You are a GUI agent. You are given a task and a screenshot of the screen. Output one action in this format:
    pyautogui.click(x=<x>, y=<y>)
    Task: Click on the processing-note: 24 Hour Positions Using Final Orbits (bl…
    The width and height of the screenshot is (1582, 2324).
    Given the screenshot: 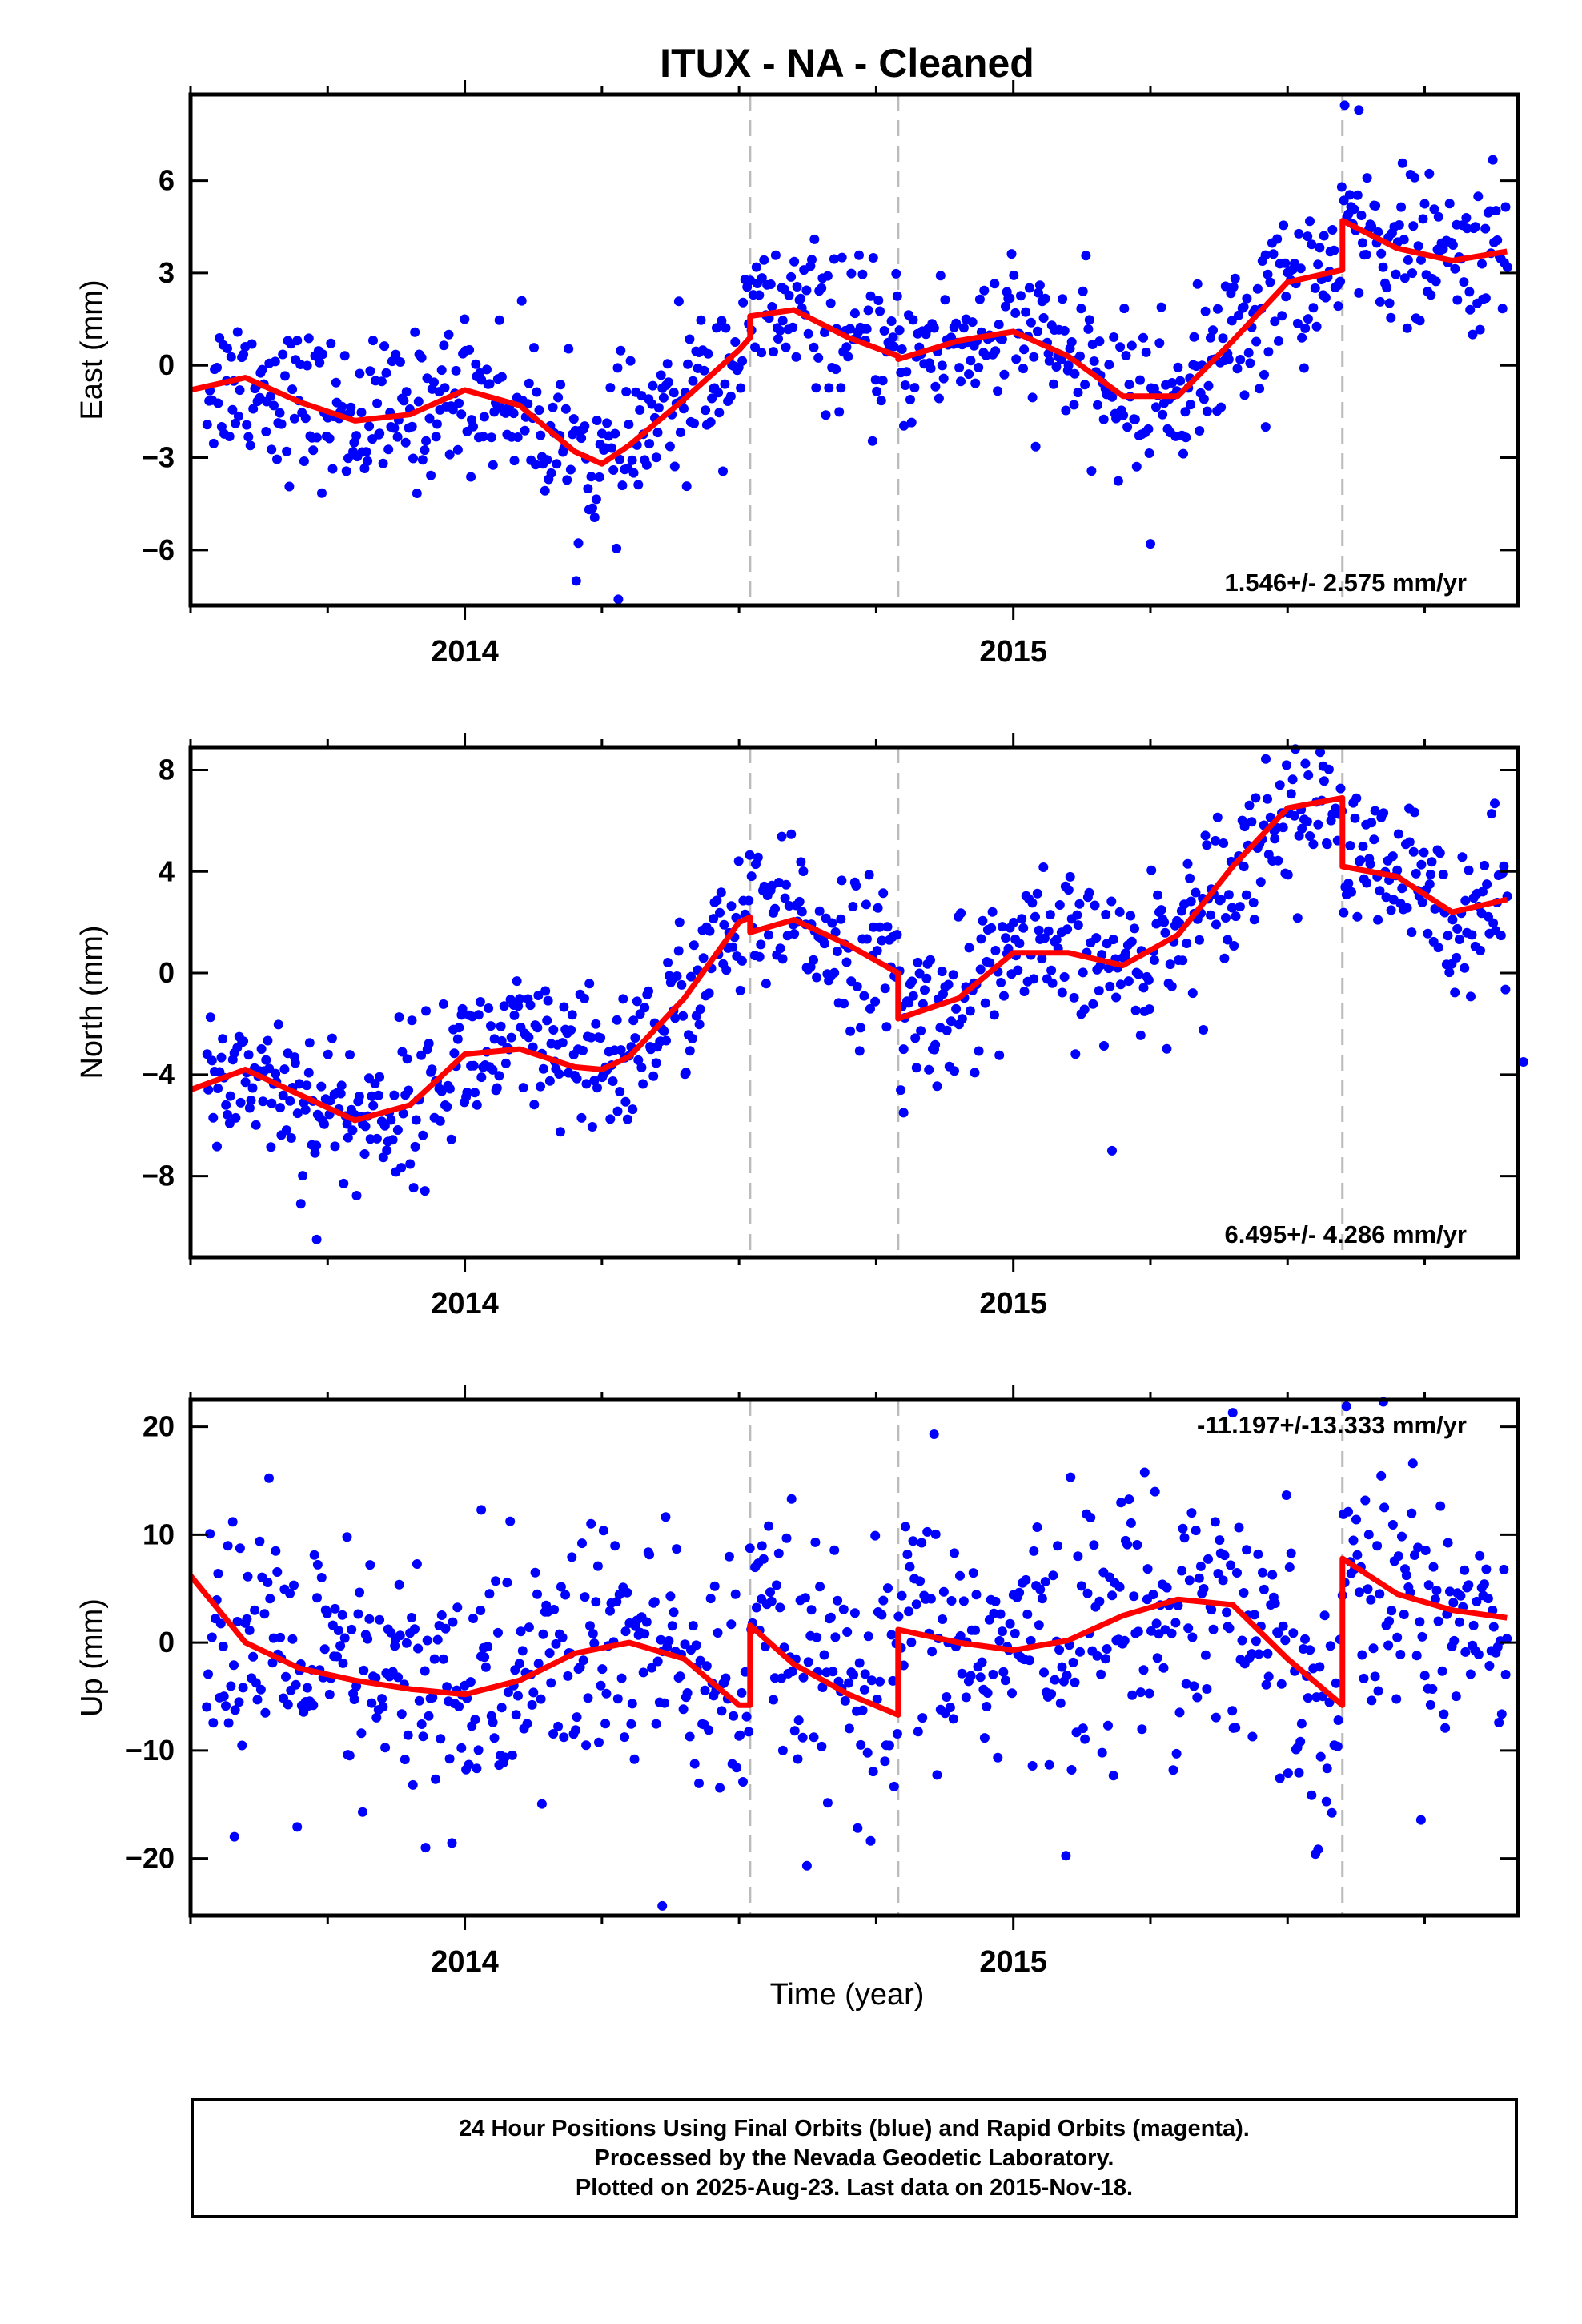 What is the action you would take?
    pyautogui.click(x=854, y=2158)
    